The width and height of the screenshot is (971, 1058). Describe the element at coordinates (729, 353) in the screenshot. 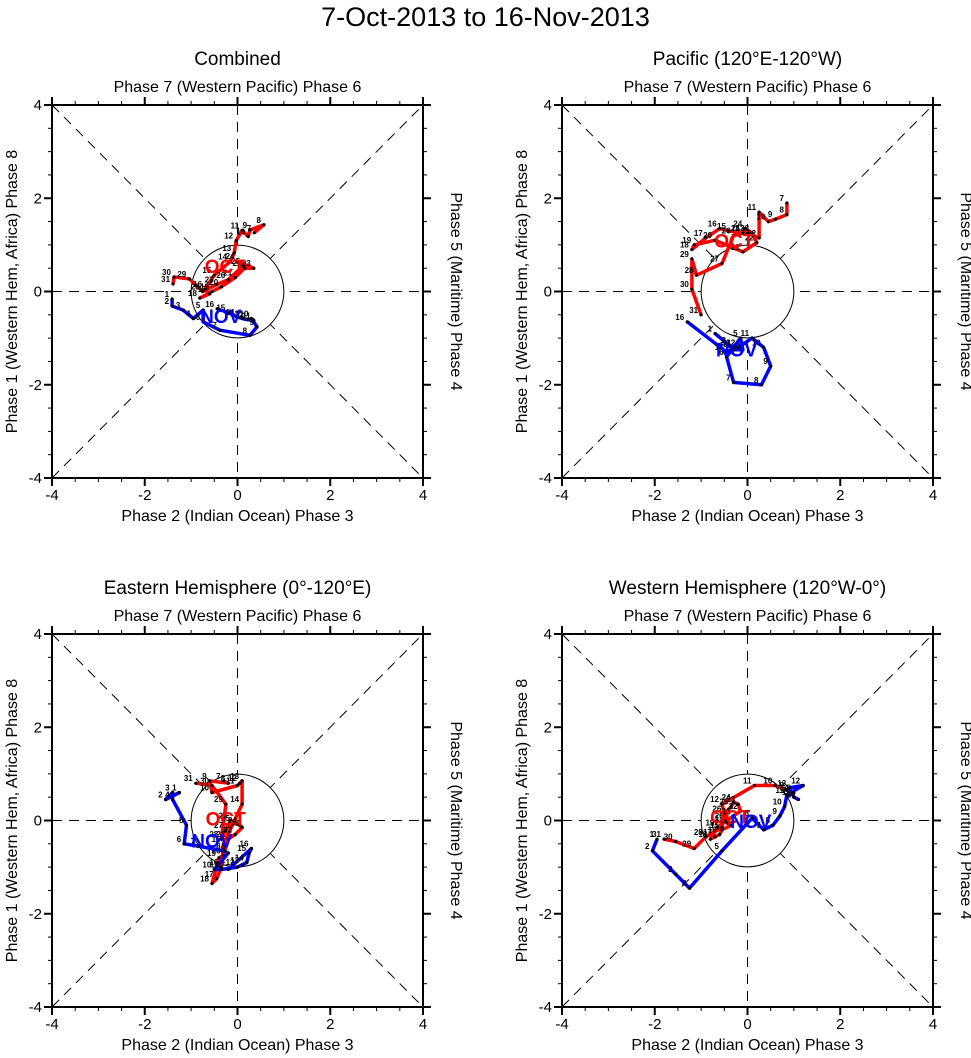

I see `series-line-nov` at that location.